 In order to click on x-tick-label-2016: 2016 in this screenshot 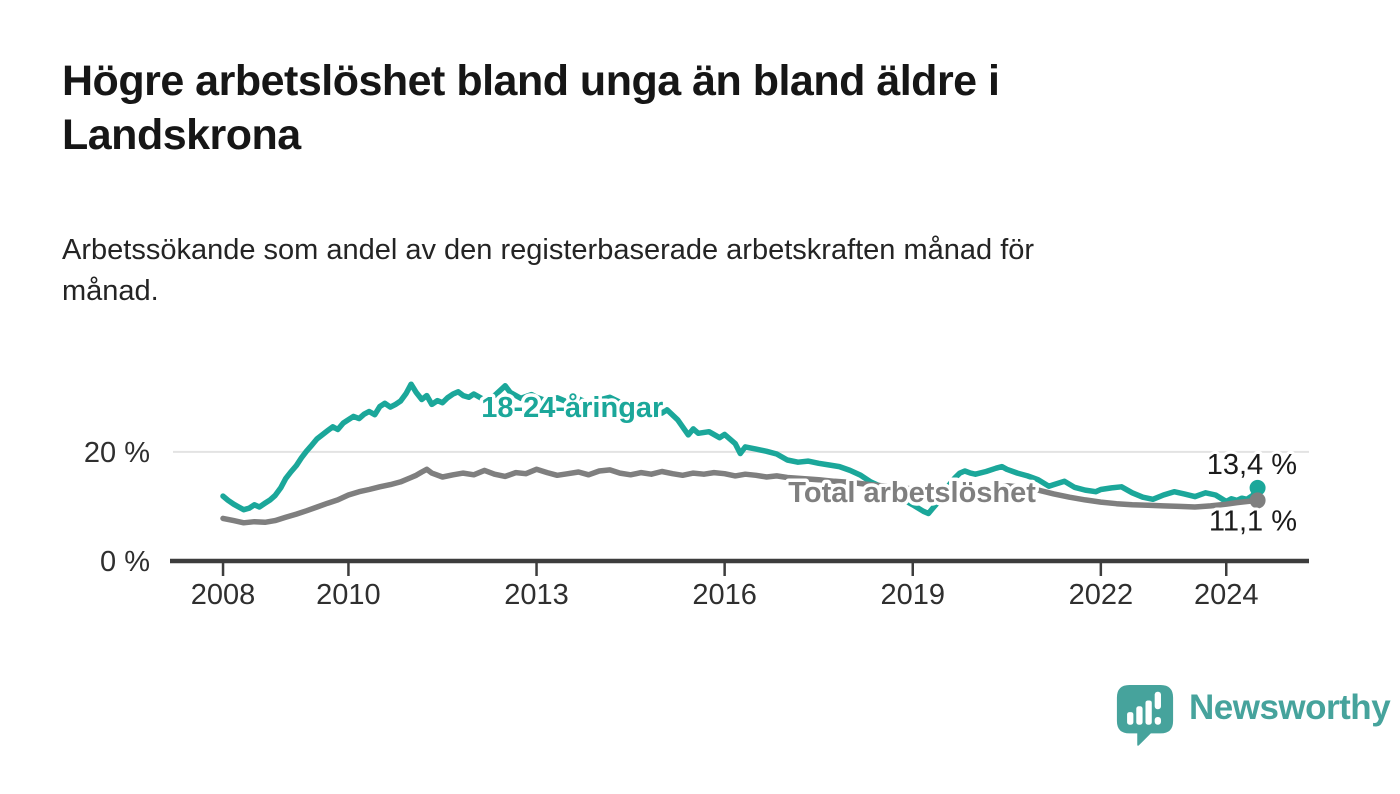, I will do `click(724, 595)`.